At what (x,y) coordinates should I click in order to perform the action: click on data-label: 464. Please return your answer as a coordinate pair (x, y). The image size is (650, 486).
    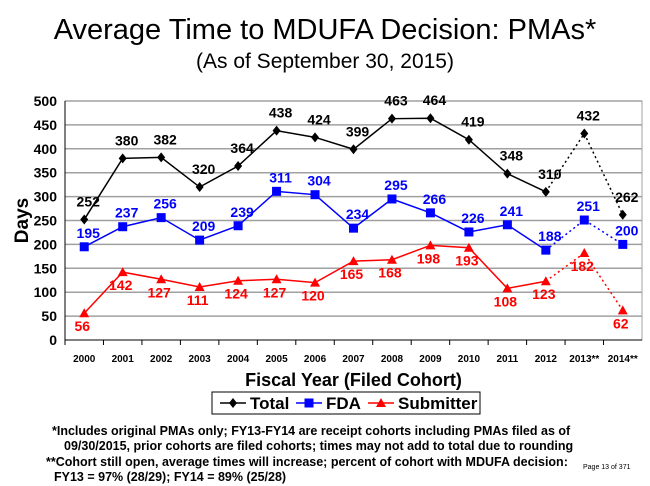
    Looking at the image, I should click on (435, 100).